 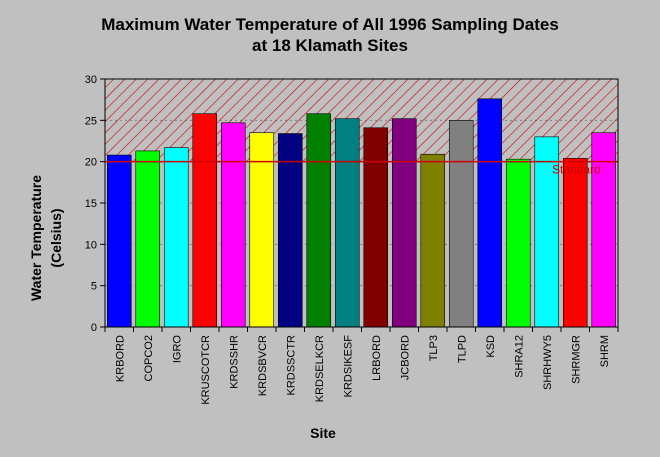 What do you see at coordinates (548, 362) in the screenshot?
I see `x-tick-label: SHRHWY5` at bounding box center [548, 362].